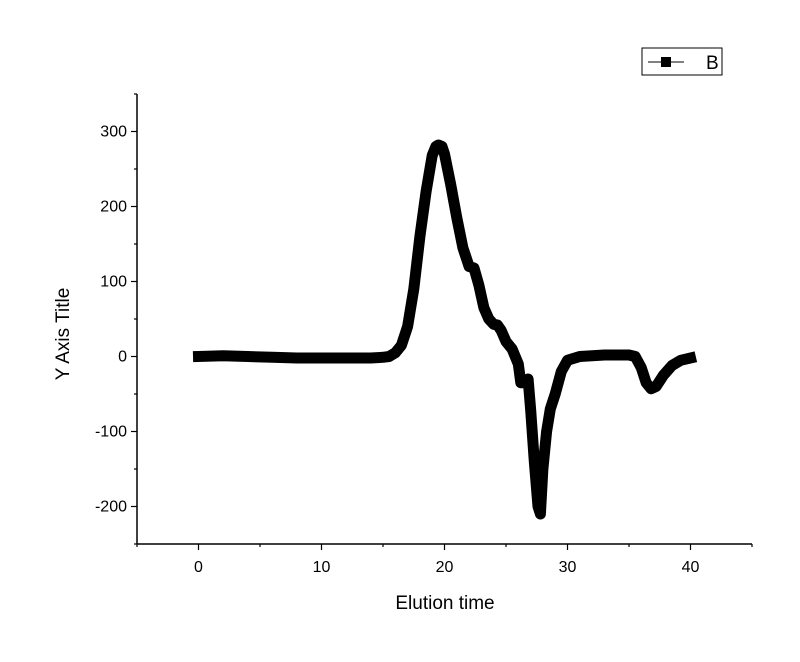  I want to click on y-tick-label: 0, so click(122, 357).